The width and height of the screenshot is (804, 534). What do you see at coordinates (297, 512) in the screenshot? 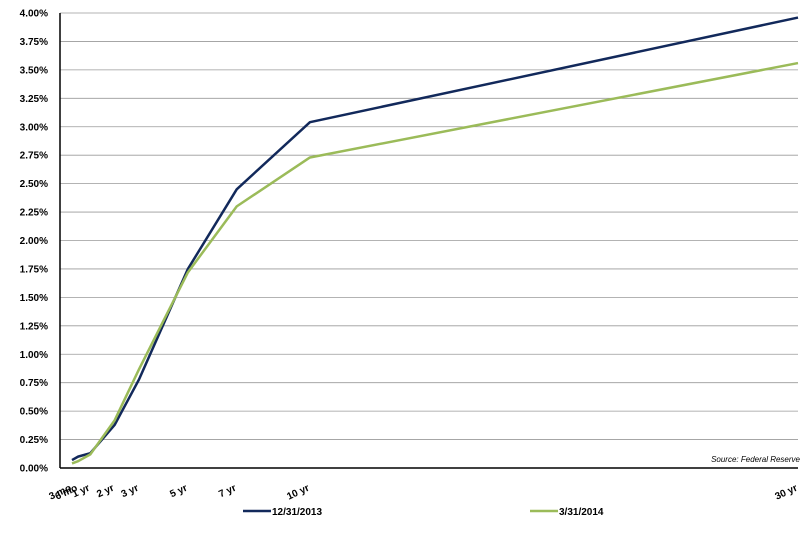
I see `legend-label-1: 12/31/2013` at bounding box center [297, 512].